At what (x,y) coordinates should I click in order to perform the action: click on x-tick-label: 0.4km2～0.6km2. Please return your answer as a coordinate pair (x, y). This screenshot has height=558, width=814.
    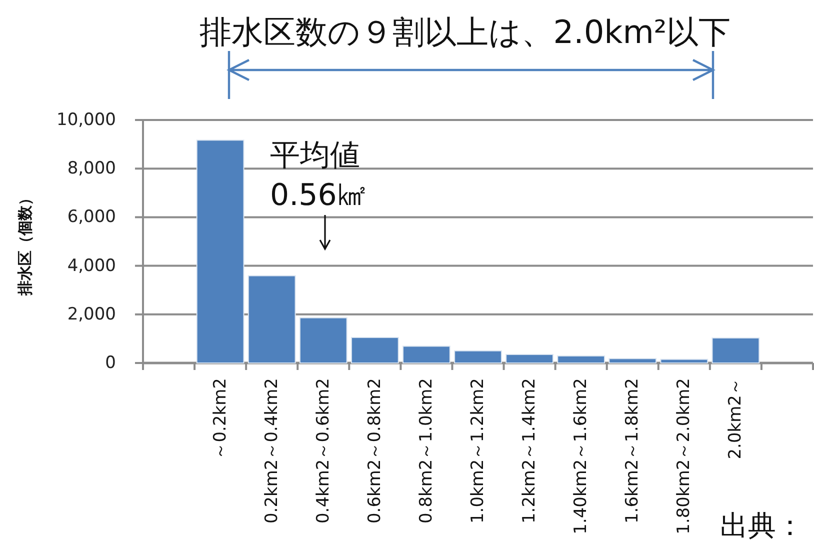
    Looking at the image, I should click on (323, 451).